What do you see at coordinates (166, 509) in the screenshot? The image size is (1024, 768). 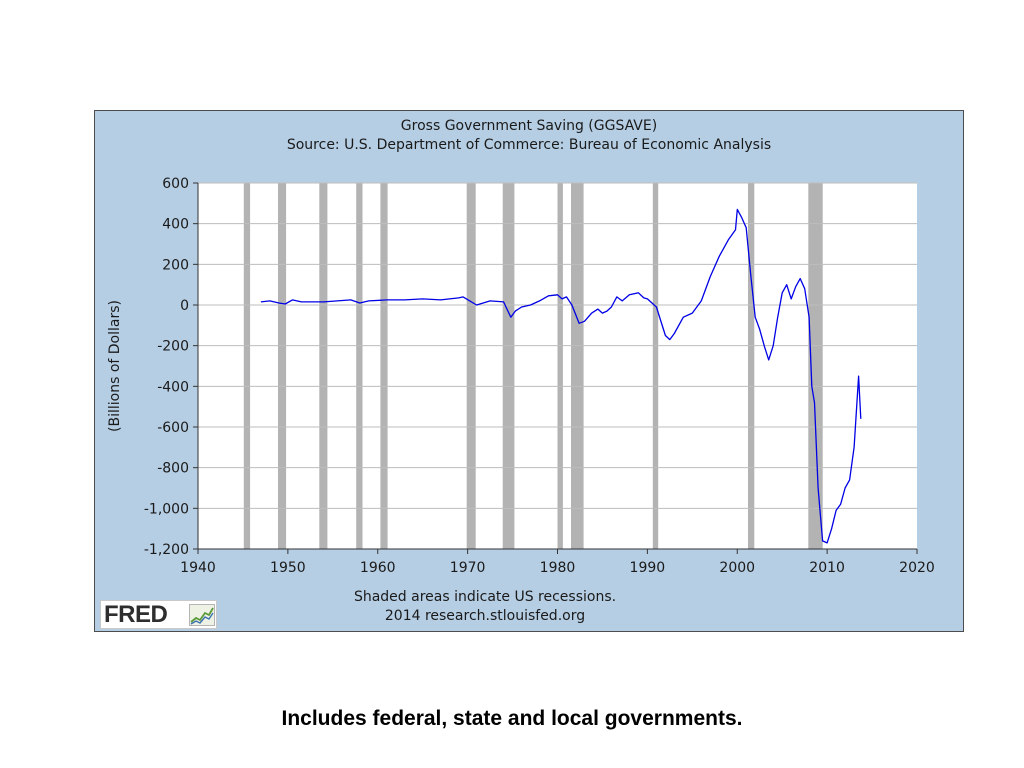 I see `y-tick-label: -1,000` at bounding box center [166, 509].